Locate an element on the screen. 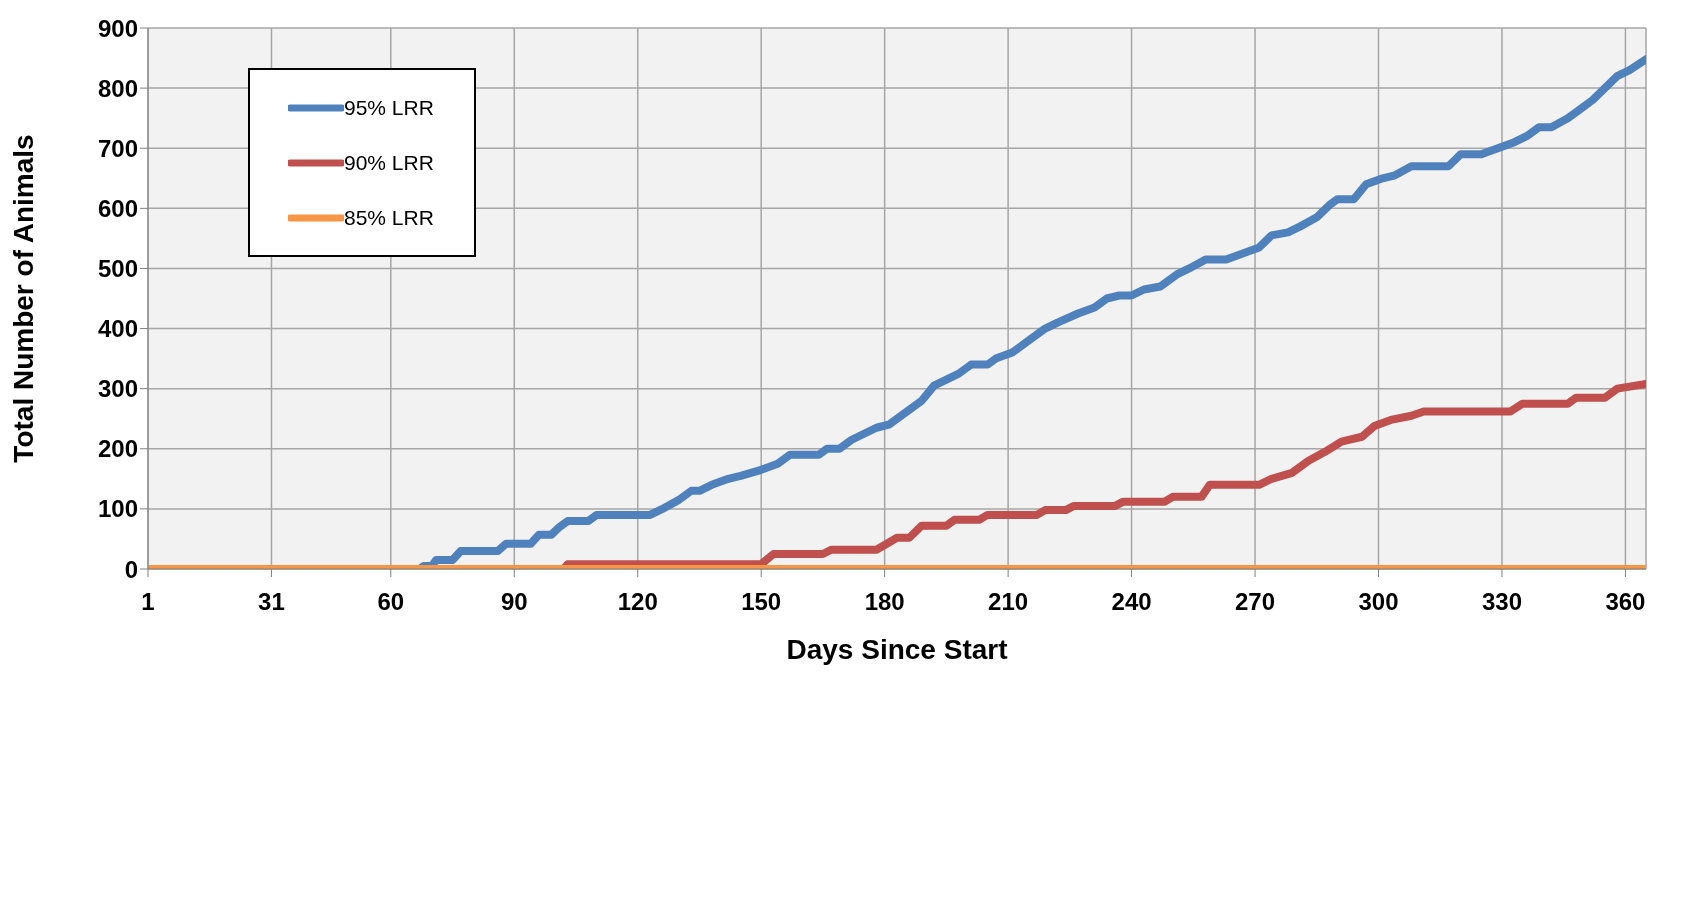 The width and height of the screenshot is (1684, 903). x-tick-label: 60 is located at coordinates (391, 602).